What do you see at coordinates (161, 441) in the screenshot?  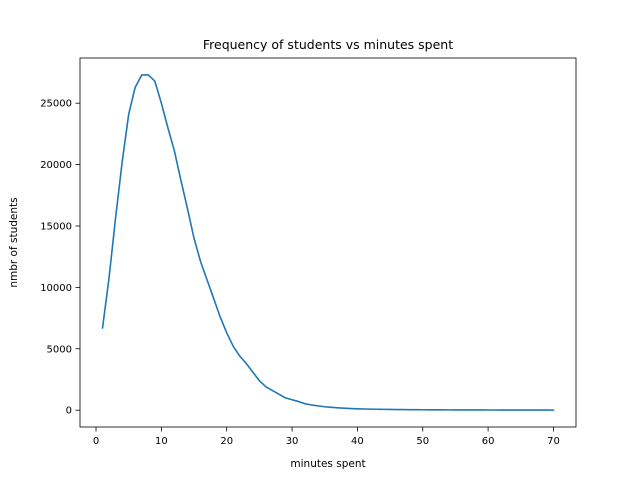 I see `x-tick-label: 10` at bounding box center [161, 441].